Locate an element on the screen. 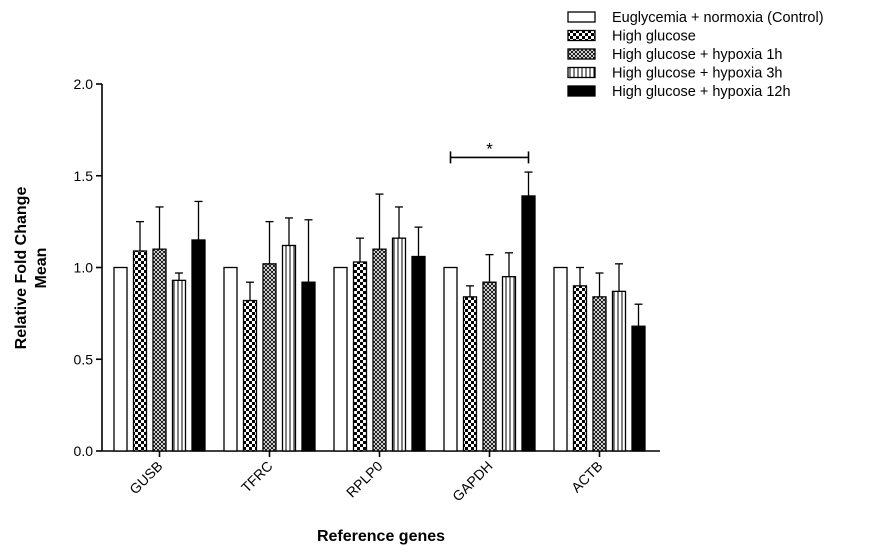 Image resolution: width=871 pixels, height=546 pixels. x-tick-label: RPLP0 is located at coordinates (364, 479).